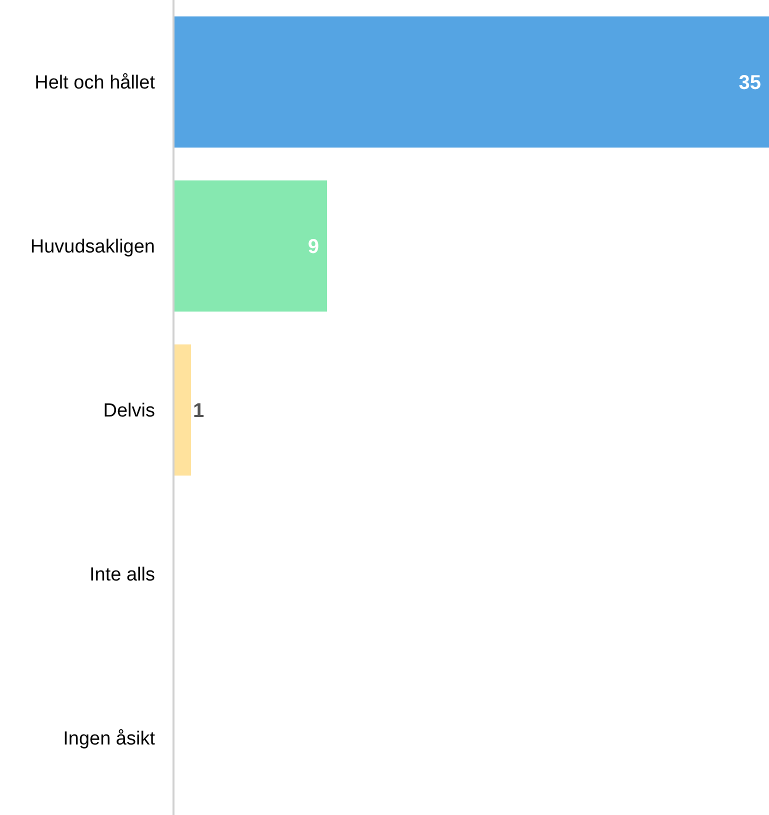 The width and height of the screenshot is (769, 815). I want to click on y-tick-label: Inte alls, so click(122, 575).